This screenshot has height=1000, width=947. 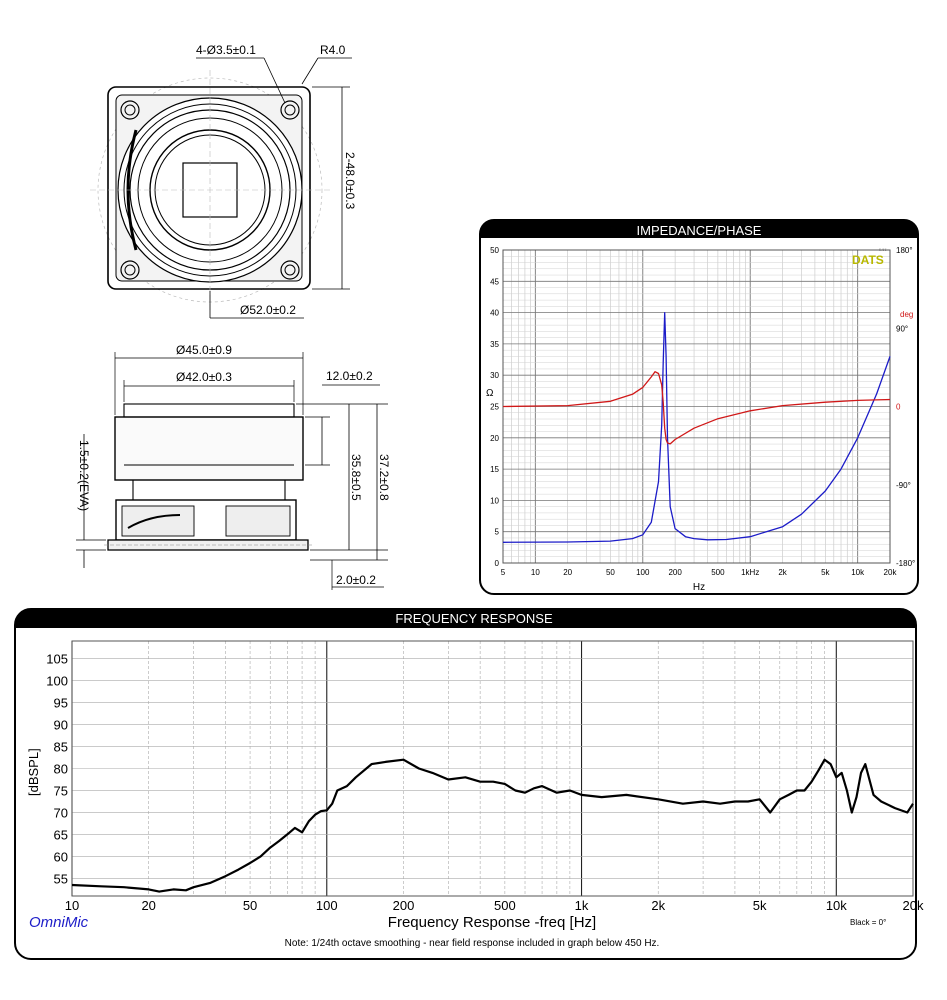 I want to click on impedance-y-tick-label: 20, so click(x=494, y=438).